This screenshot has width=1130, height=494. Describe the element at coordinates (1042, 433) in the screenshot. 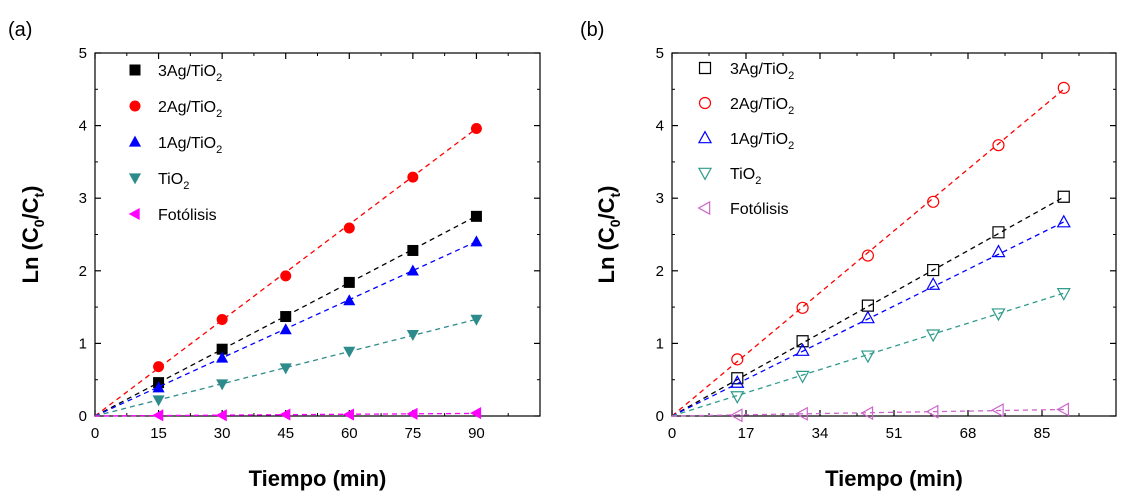

I see `x-tick-label: 85` at that location.